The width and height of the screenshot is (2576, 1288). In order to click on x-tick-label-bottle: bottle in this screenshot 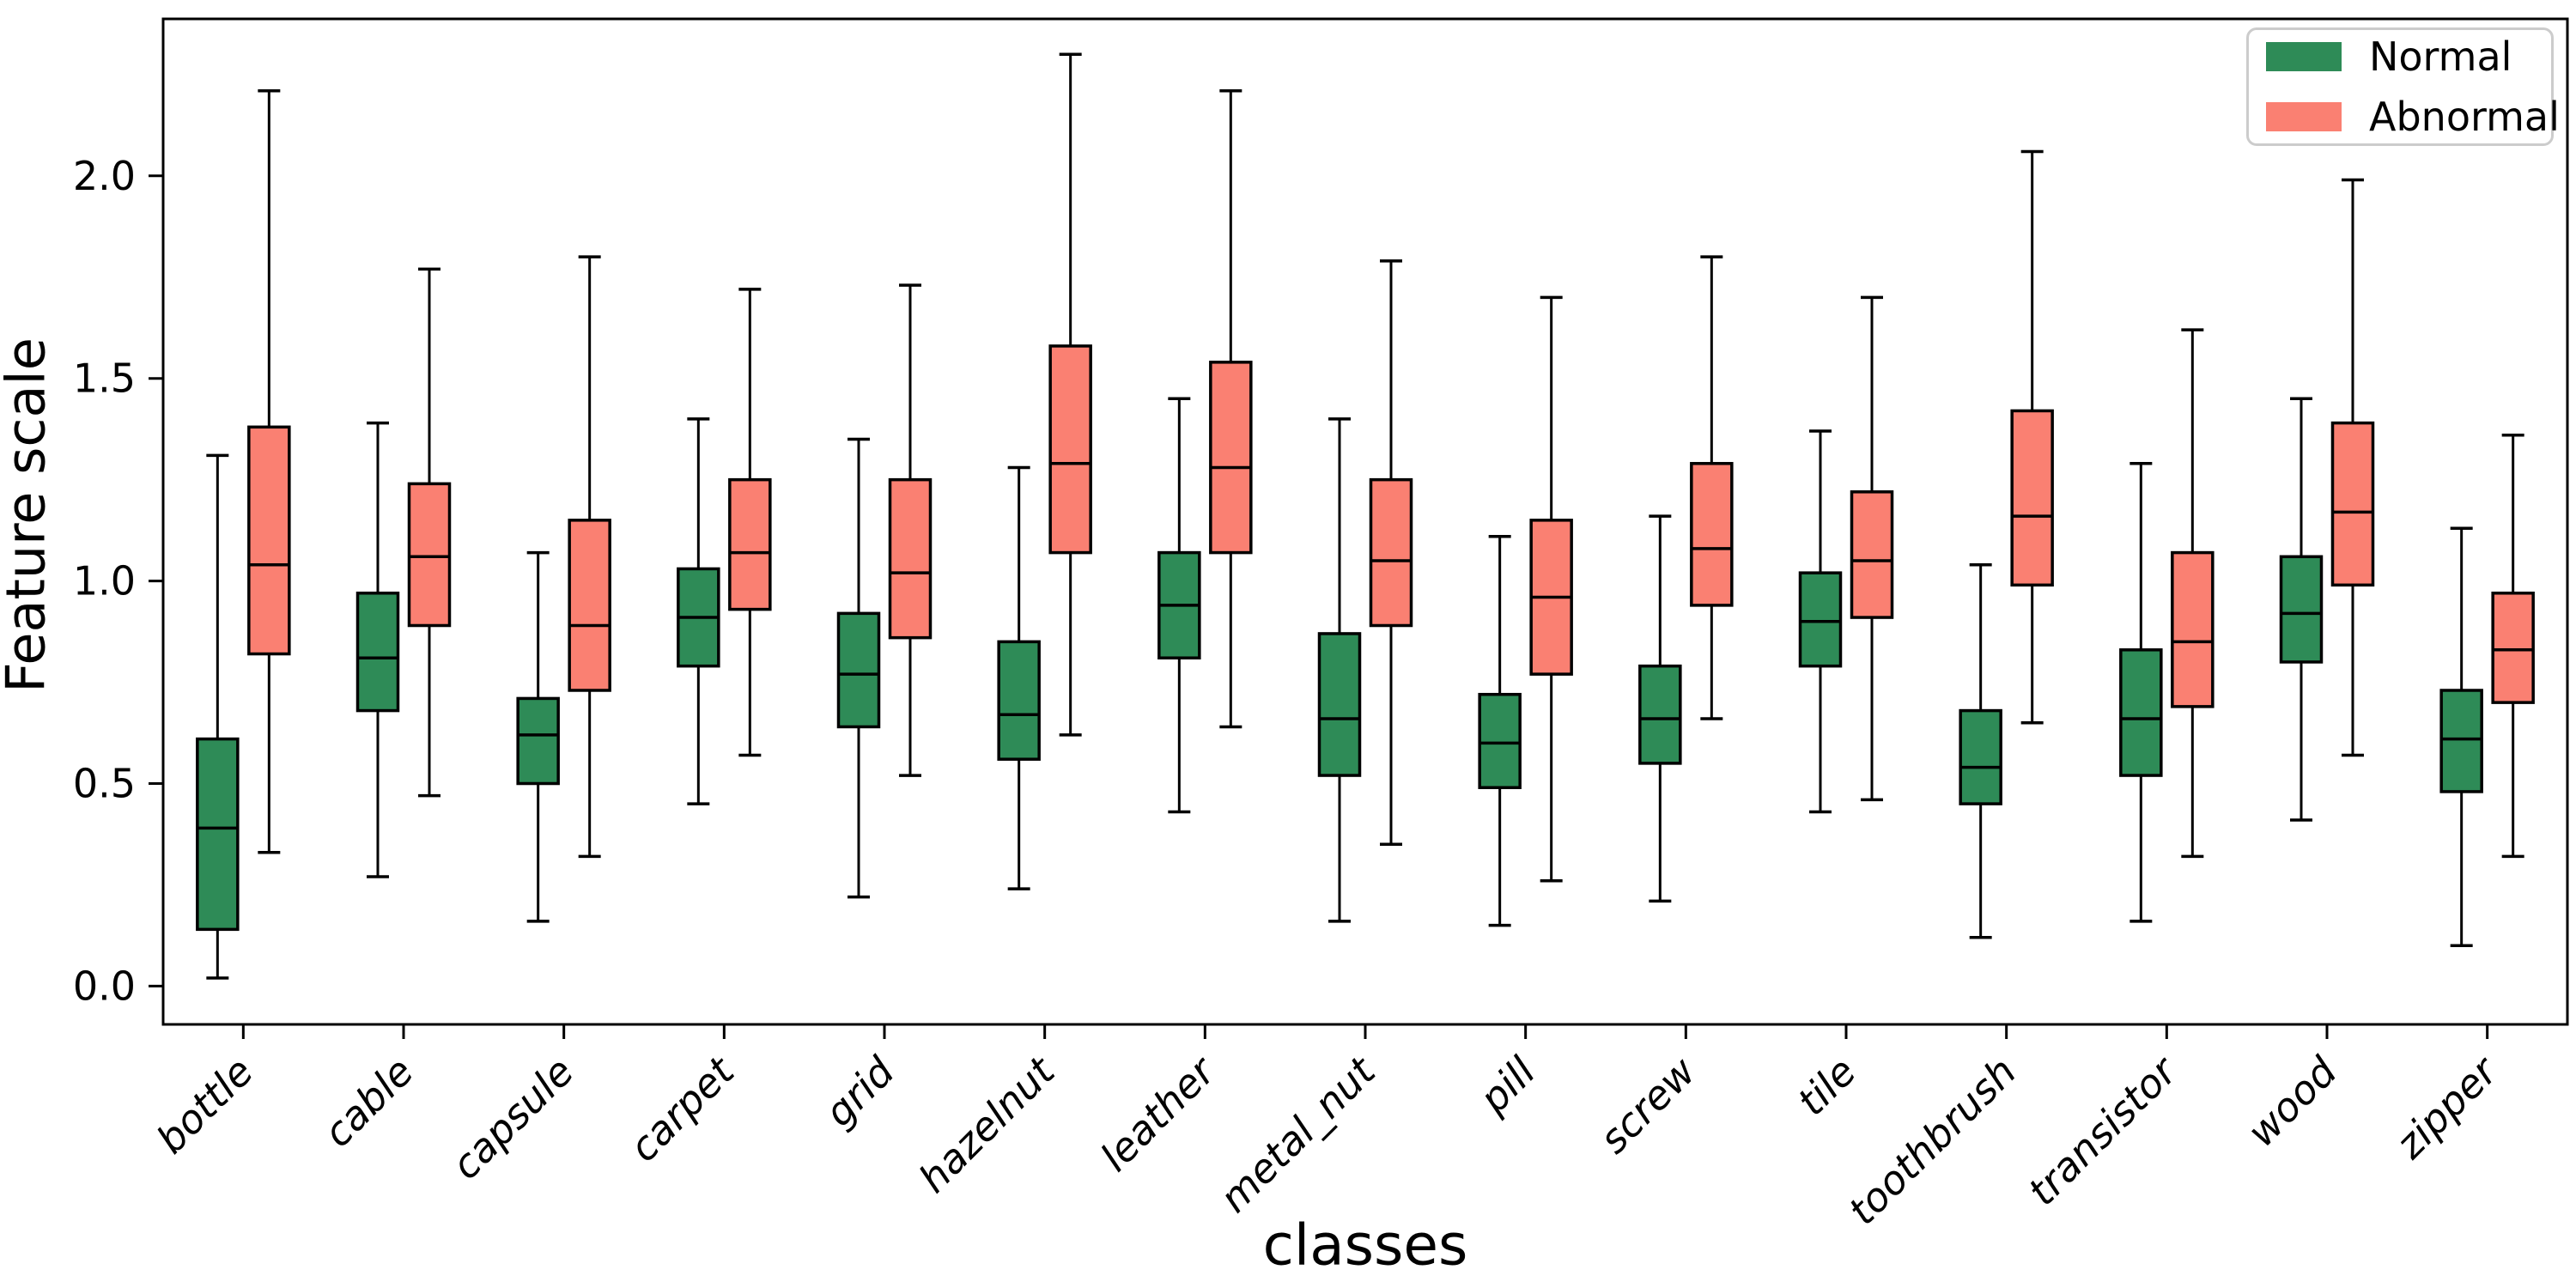, I will do `click(205, 1105)`.